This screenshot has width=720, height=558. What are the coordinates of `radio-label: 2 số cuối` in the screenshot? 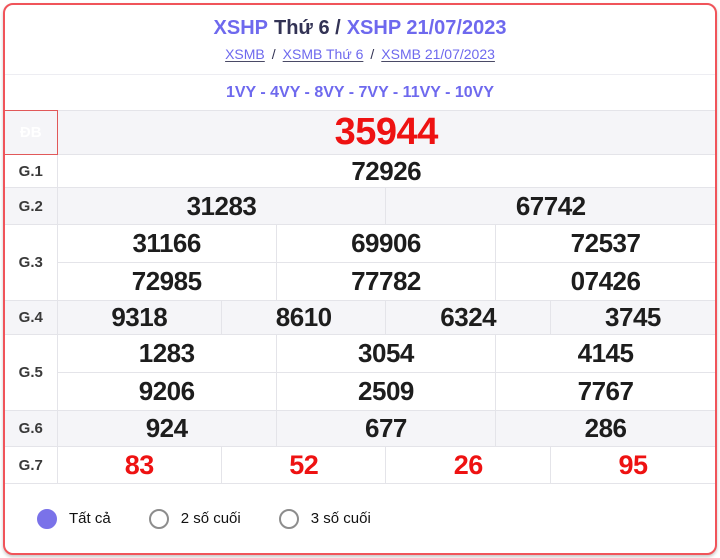 It's located at (210, 518).